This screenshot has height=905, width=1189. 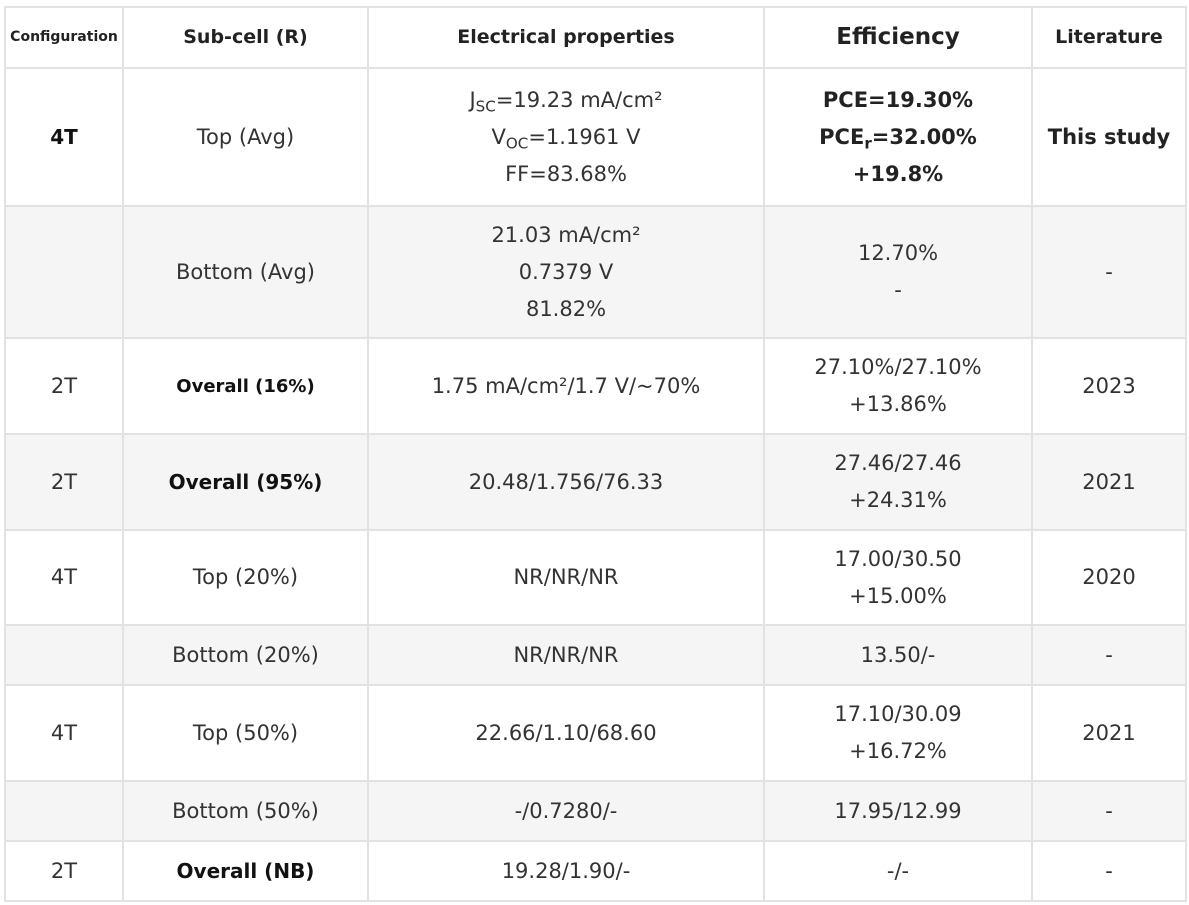 What do you see at coordinates (245, 577) in the screenshot?
I see `cell-subcell: Top (20%)` at bounding box center [245, 577].